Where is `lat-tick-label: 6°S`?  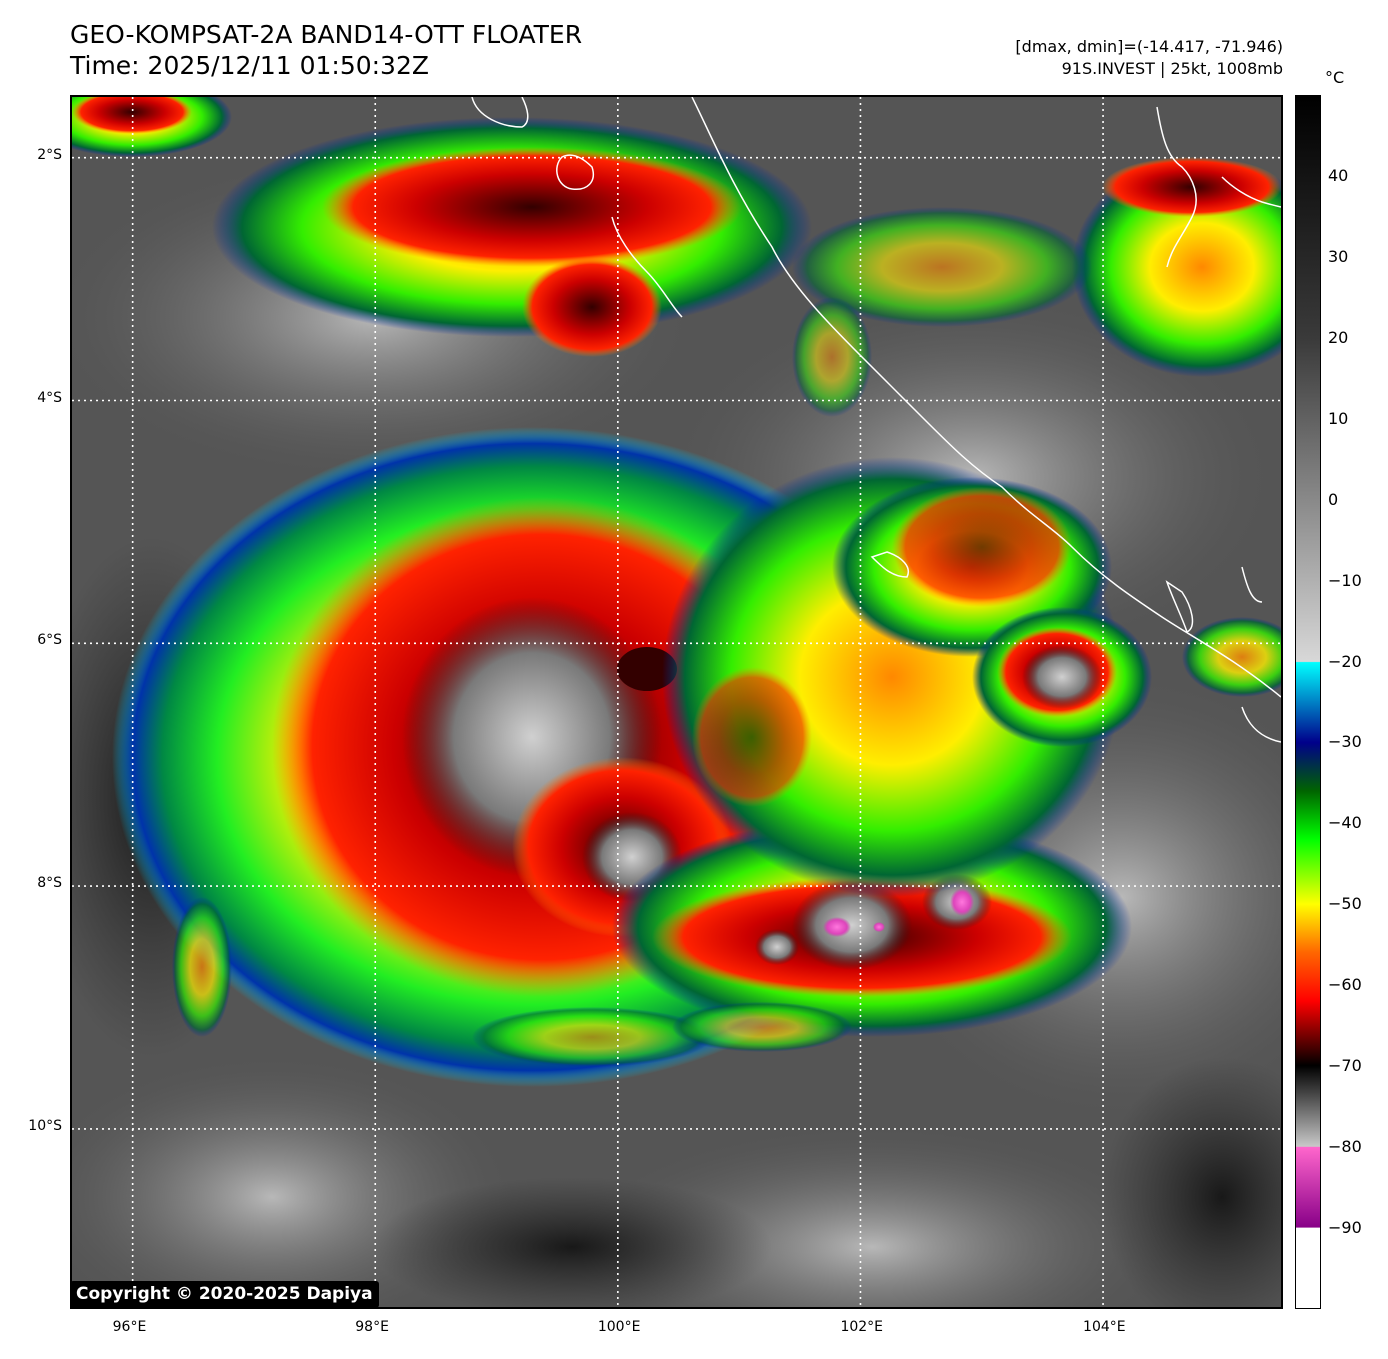
lat-tick-label: 6°S is located at coordinates (49, 640).